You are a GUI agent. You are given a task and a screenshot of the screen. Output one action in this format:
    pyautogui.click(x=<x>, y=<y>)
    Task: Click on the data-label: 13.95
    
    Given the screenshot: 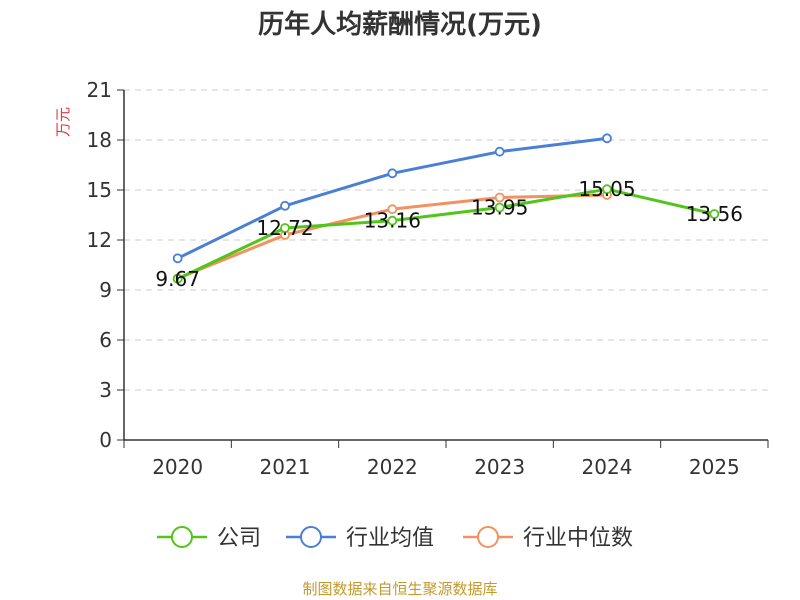 What is the action you would take?
    pyautogui.click(x=499, y=208)
    